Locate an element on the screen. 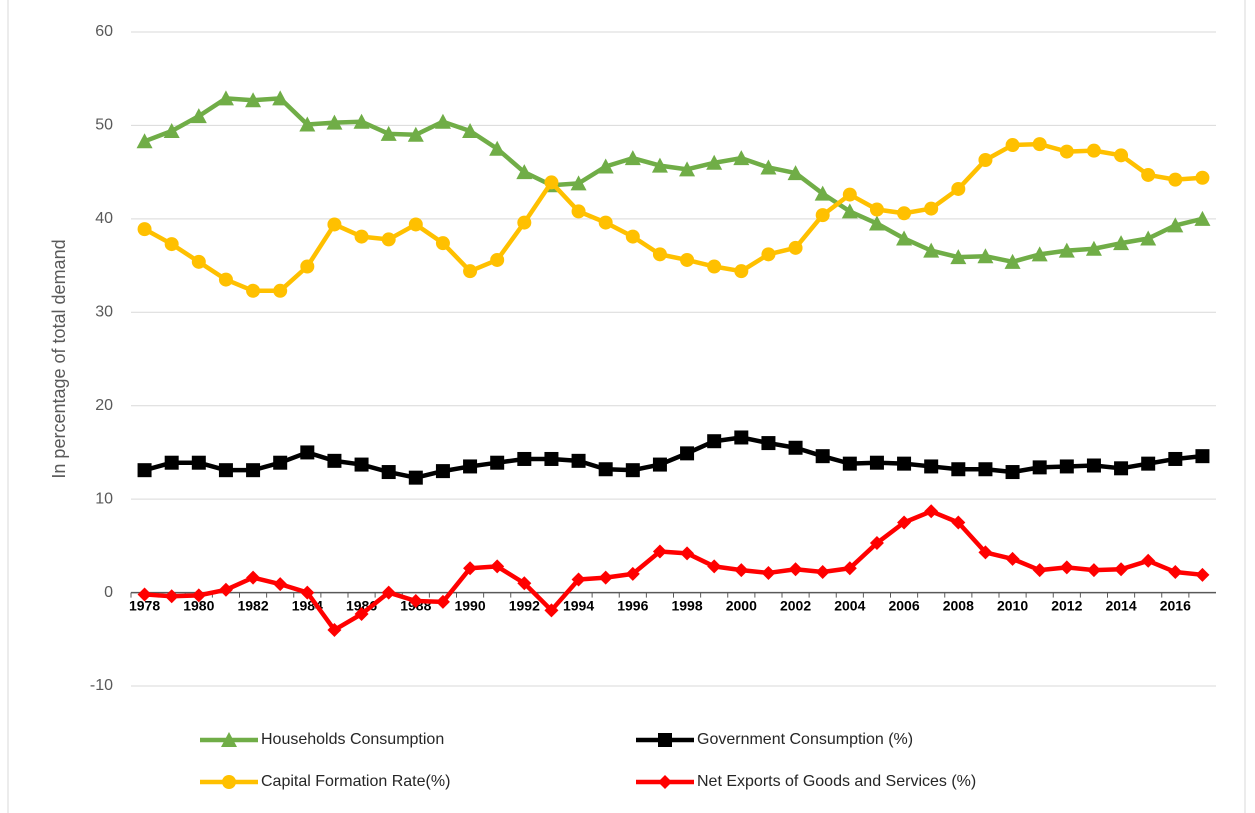 The image size is (1255, 813). x-tick-label: 1990 is located at coordinates (469, 605).